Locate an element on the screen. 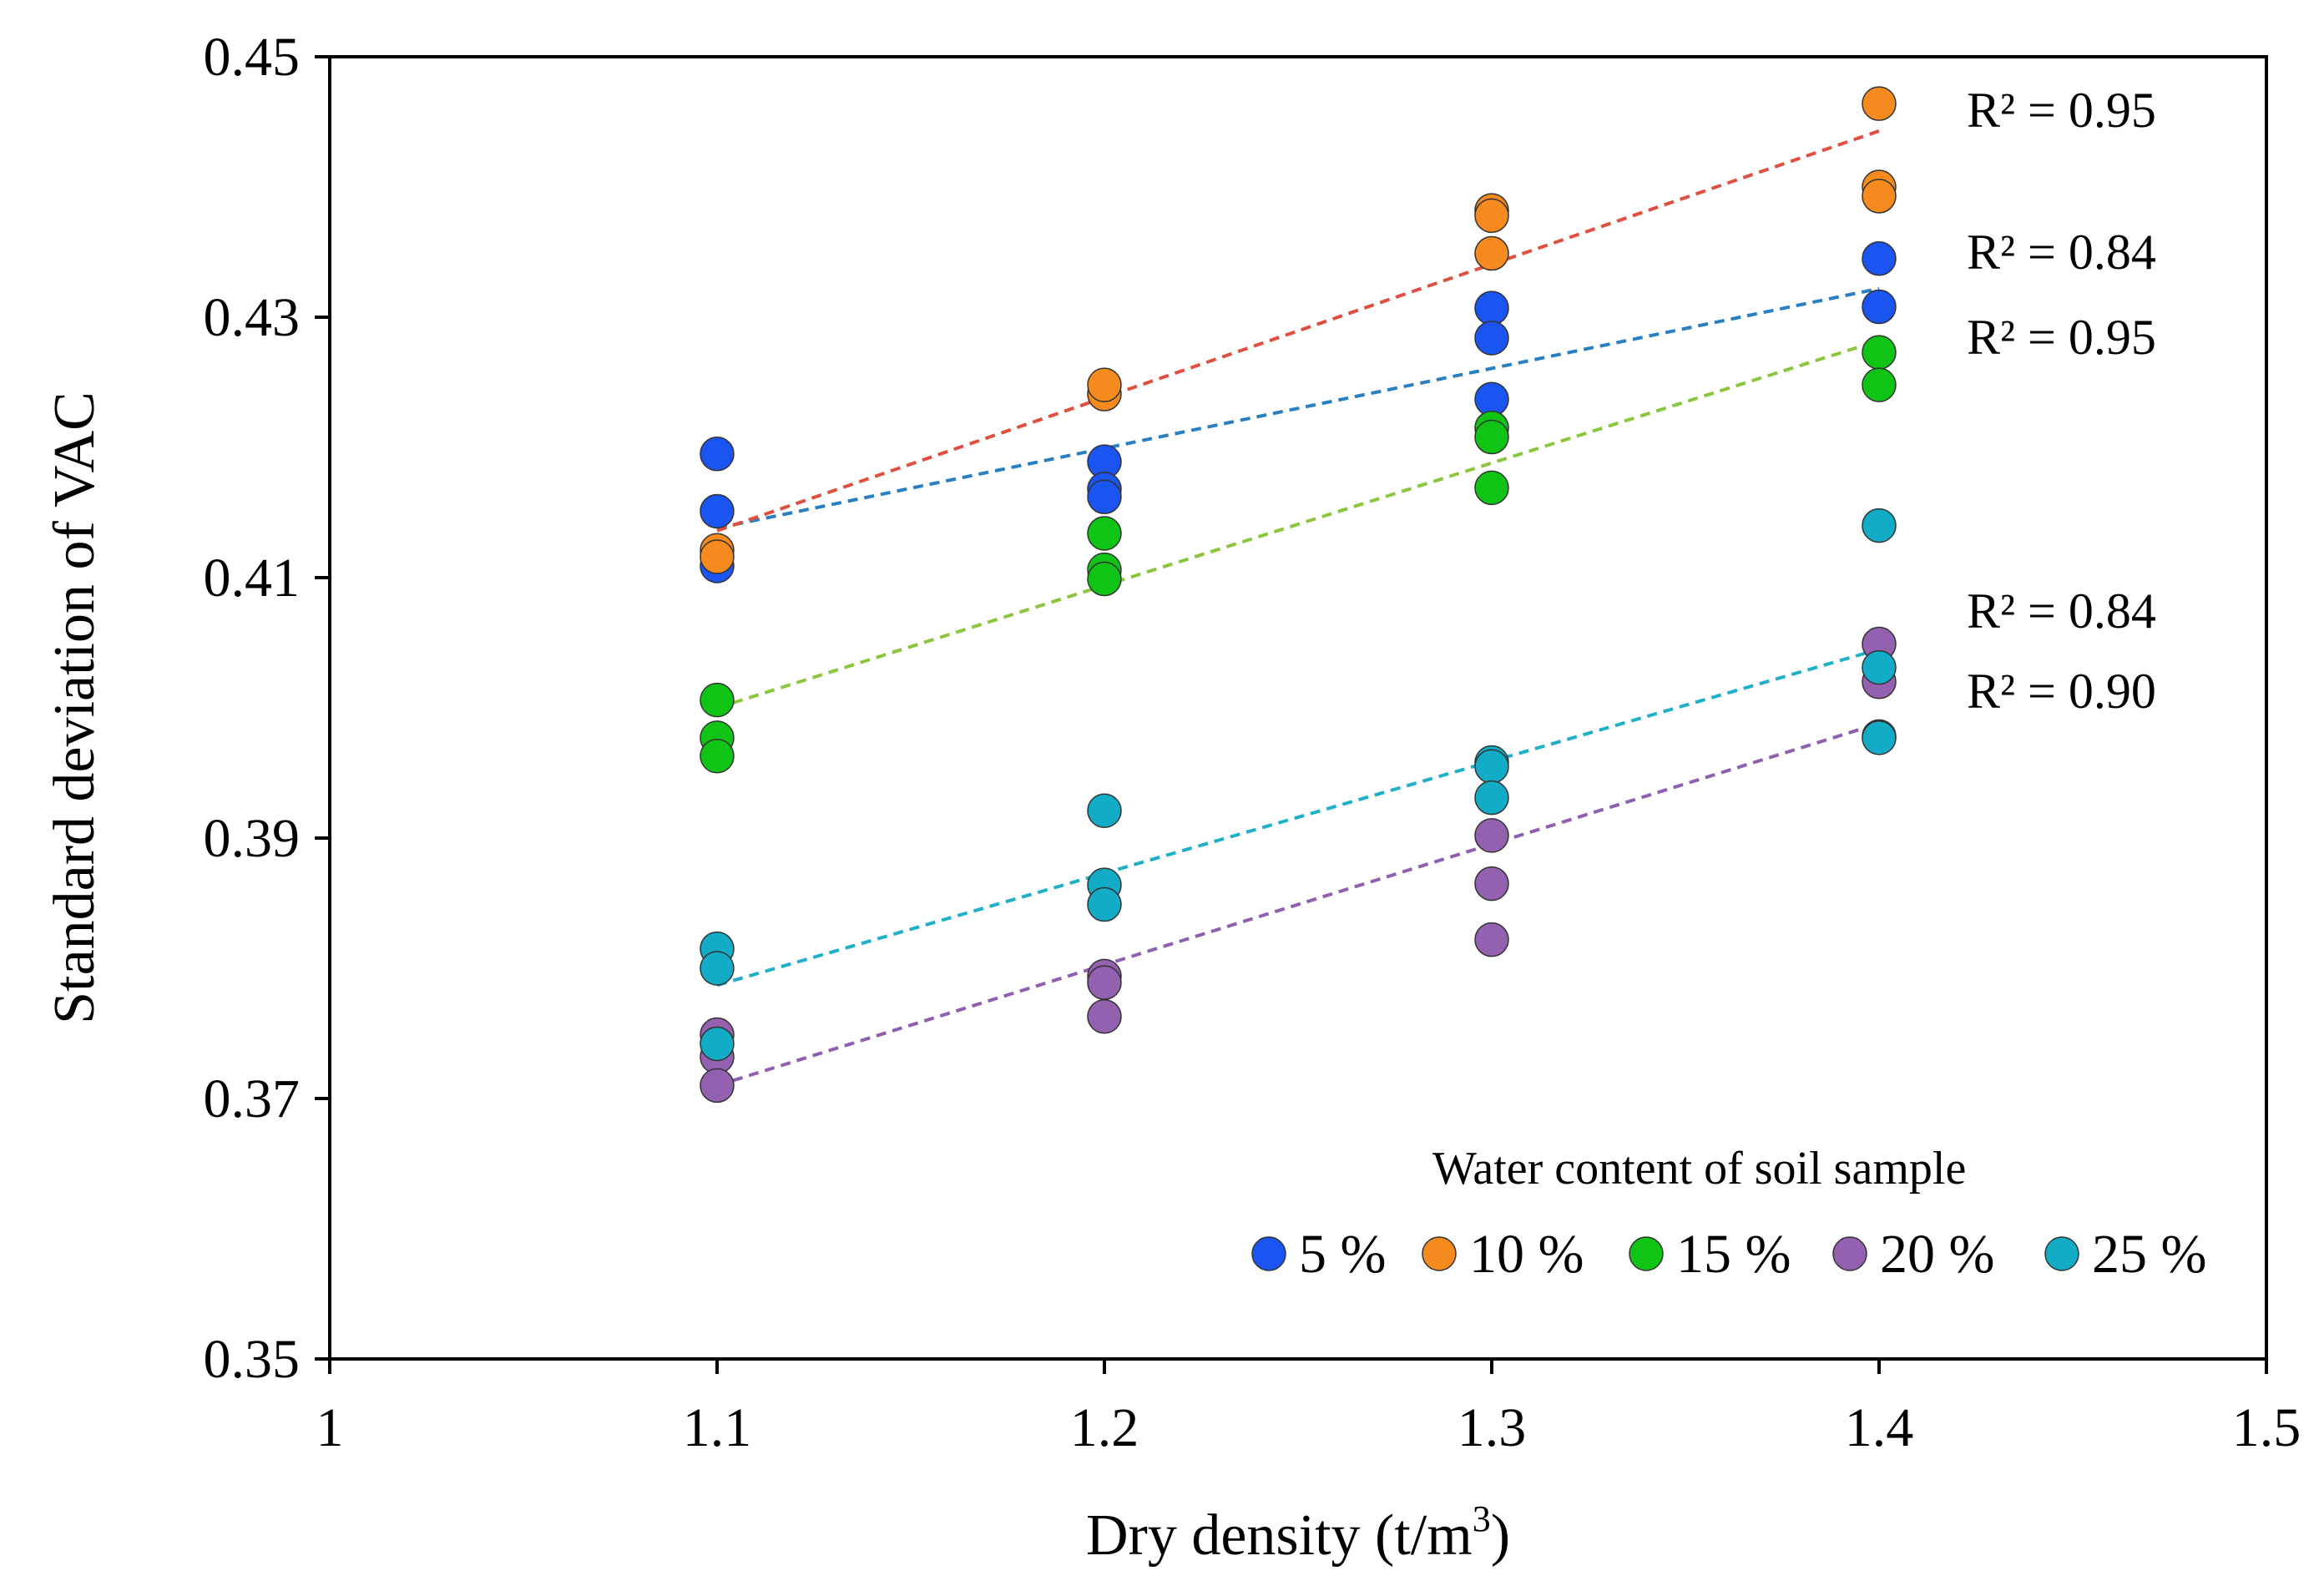 This screenshot has height=1591, width=2324. legend-item: 15 % is located at coordinates (1710, 1254).